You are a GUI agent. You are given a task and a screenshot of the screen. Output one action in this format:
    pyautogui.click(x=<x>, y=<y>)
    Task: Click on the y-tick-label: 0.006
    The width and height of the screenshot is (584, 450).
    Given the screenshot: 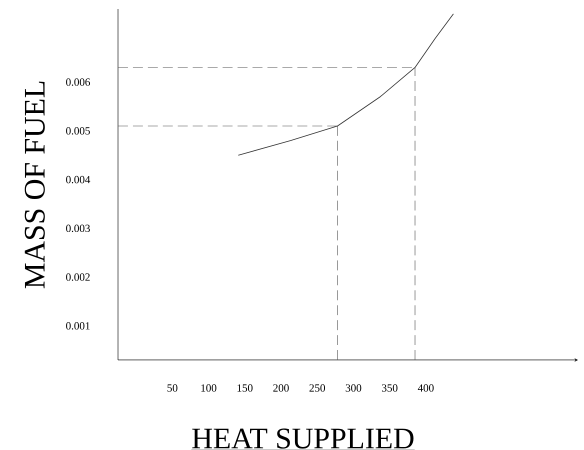 What is the action you would take?
    pyautogui.click(x=78, y=82)
    